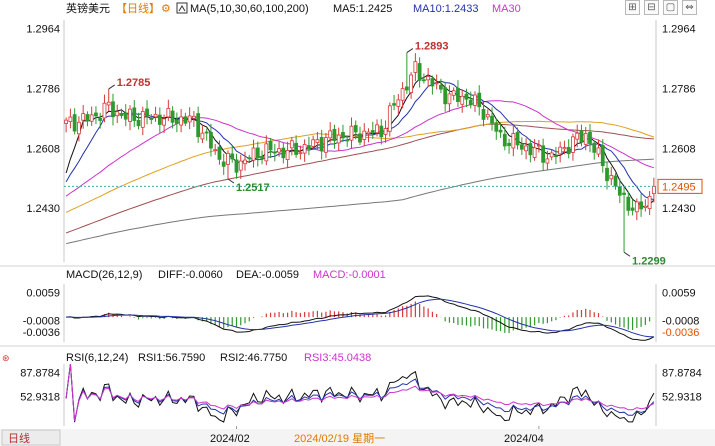 The width and height of the screenshot is (715, 446). Describe the element at coordinates (171, 358) in the screenshot. I see `rsi1-value: RSI1:56.7590` at that location.